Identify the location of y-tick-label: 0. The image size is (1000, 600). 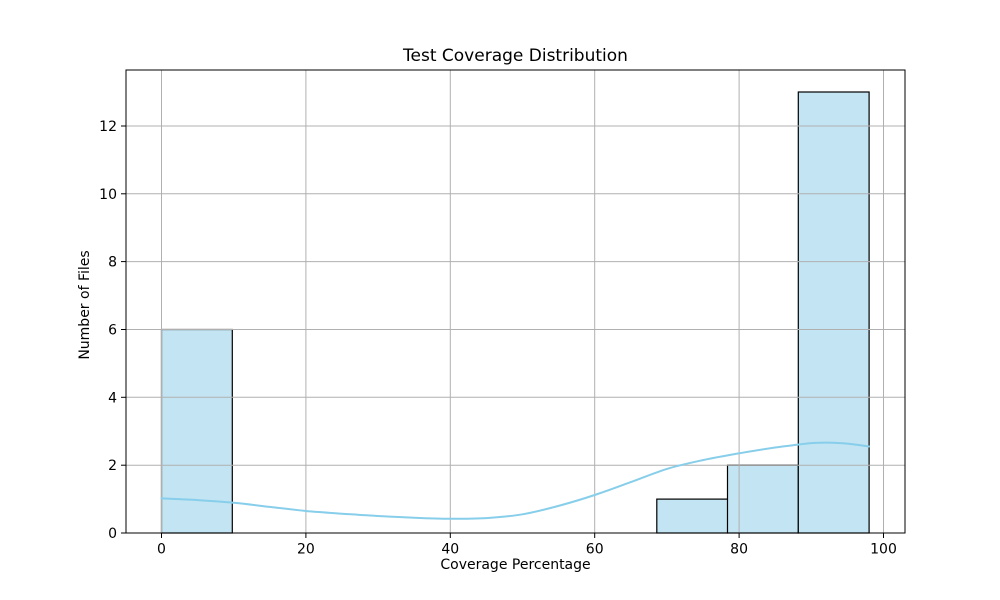
(112, 534).